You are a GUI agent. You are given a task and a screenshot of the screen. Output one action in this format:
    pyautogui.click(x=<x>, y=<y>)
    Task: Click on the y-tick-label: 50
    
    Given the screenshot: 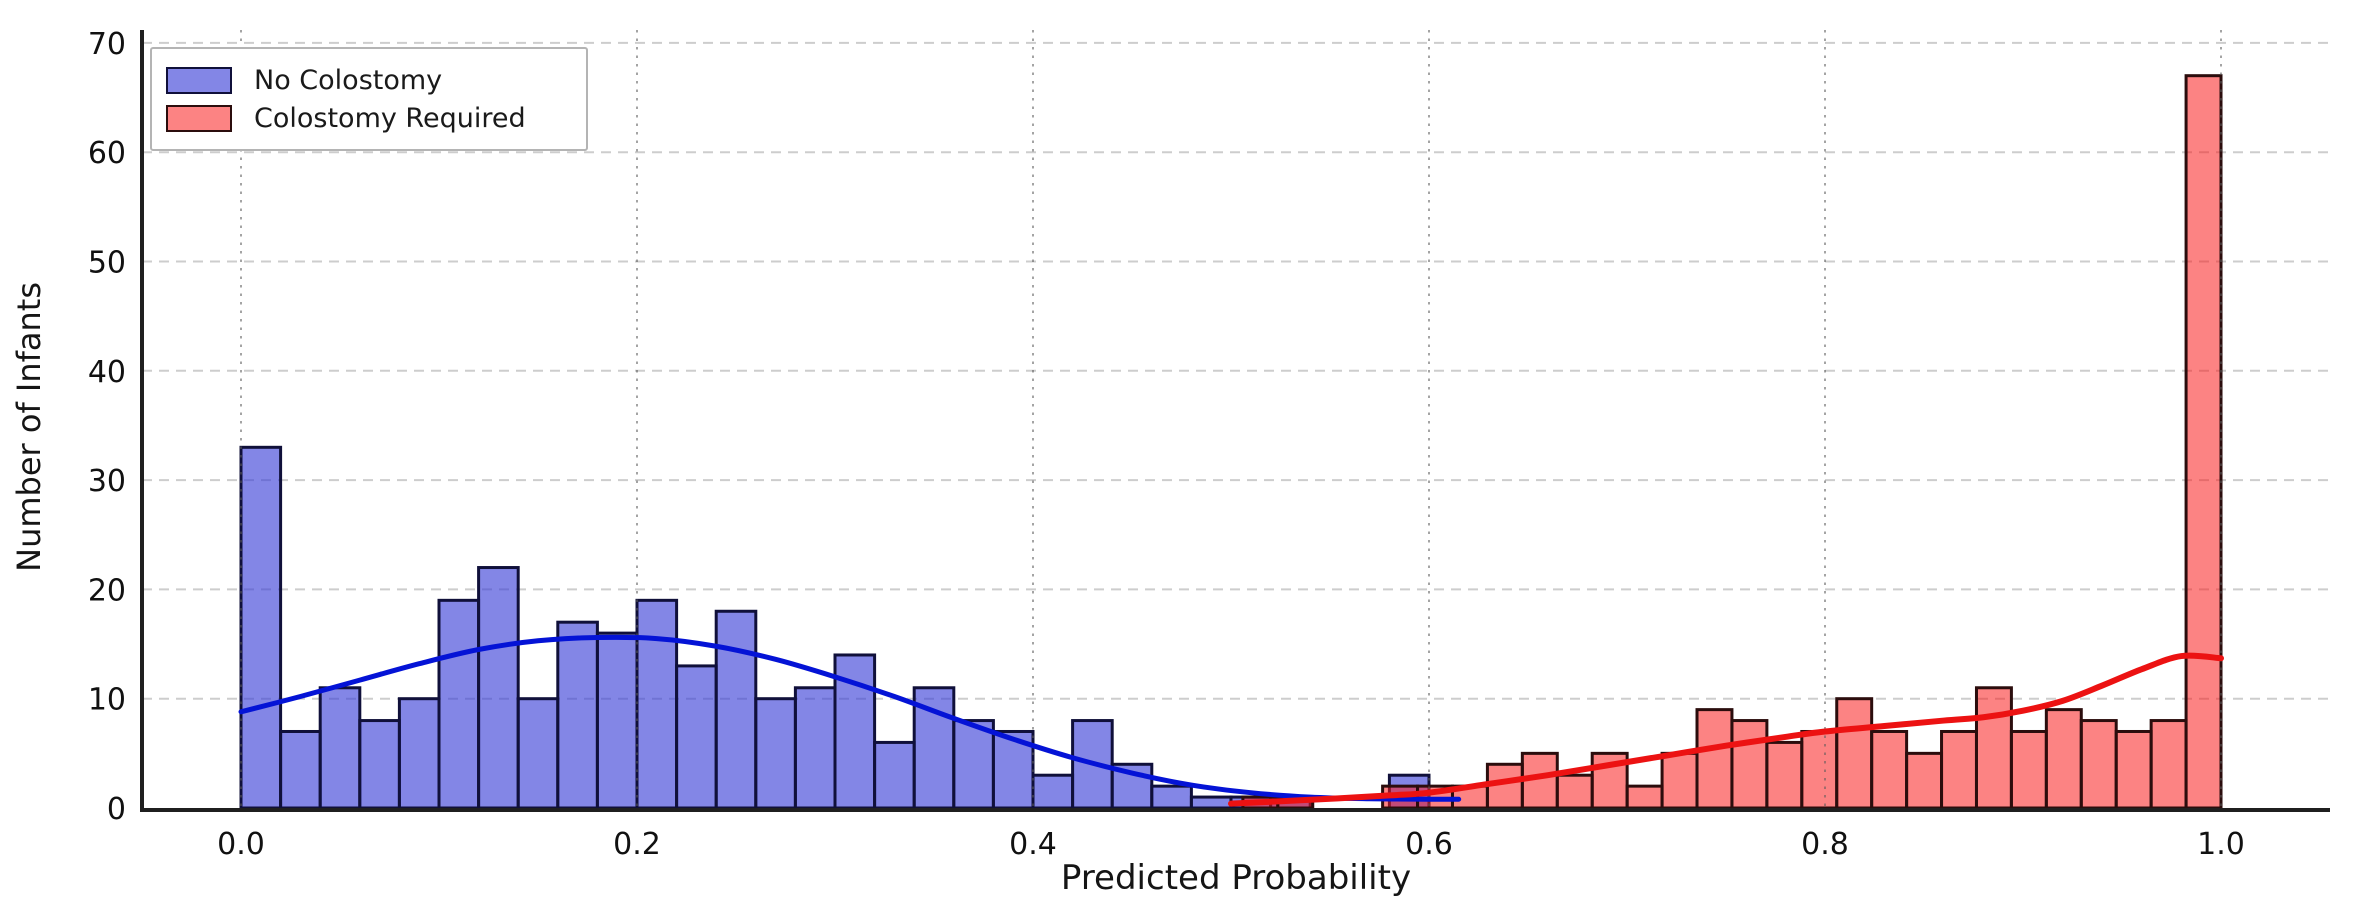 What is the action you would take?
    pyautogui.click(x=107, y=263)
    